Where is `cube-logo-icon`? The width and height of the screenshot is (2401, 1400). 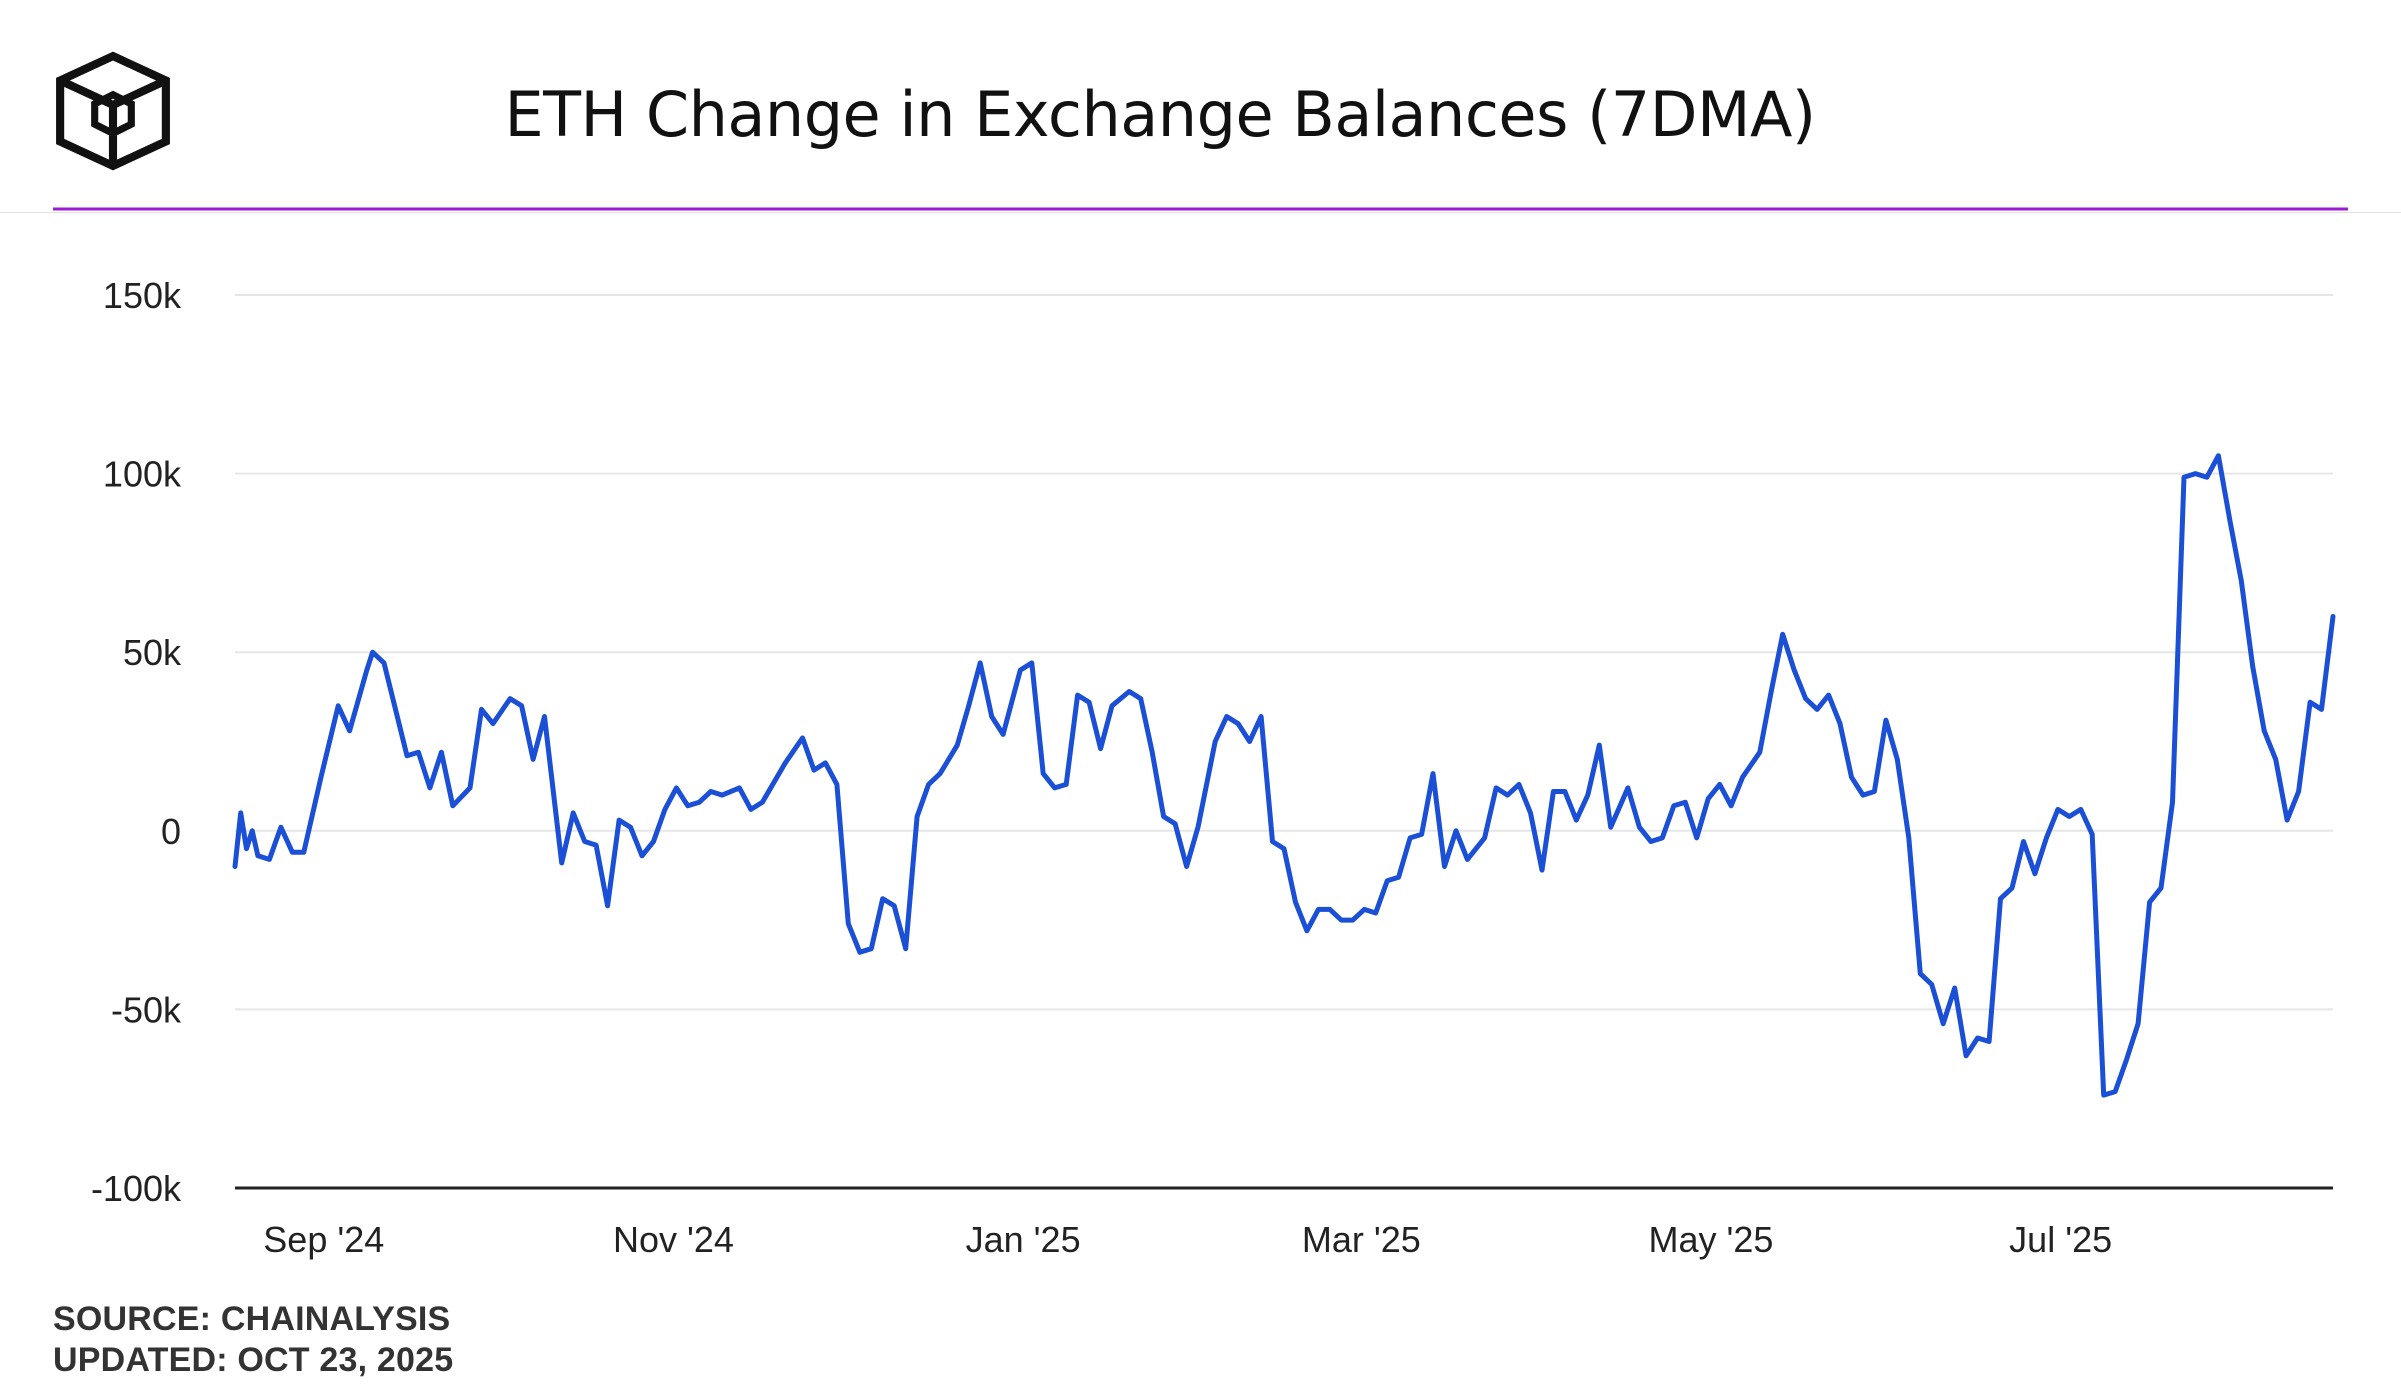
cube-logo-icon is located at coordinates (113, 111).